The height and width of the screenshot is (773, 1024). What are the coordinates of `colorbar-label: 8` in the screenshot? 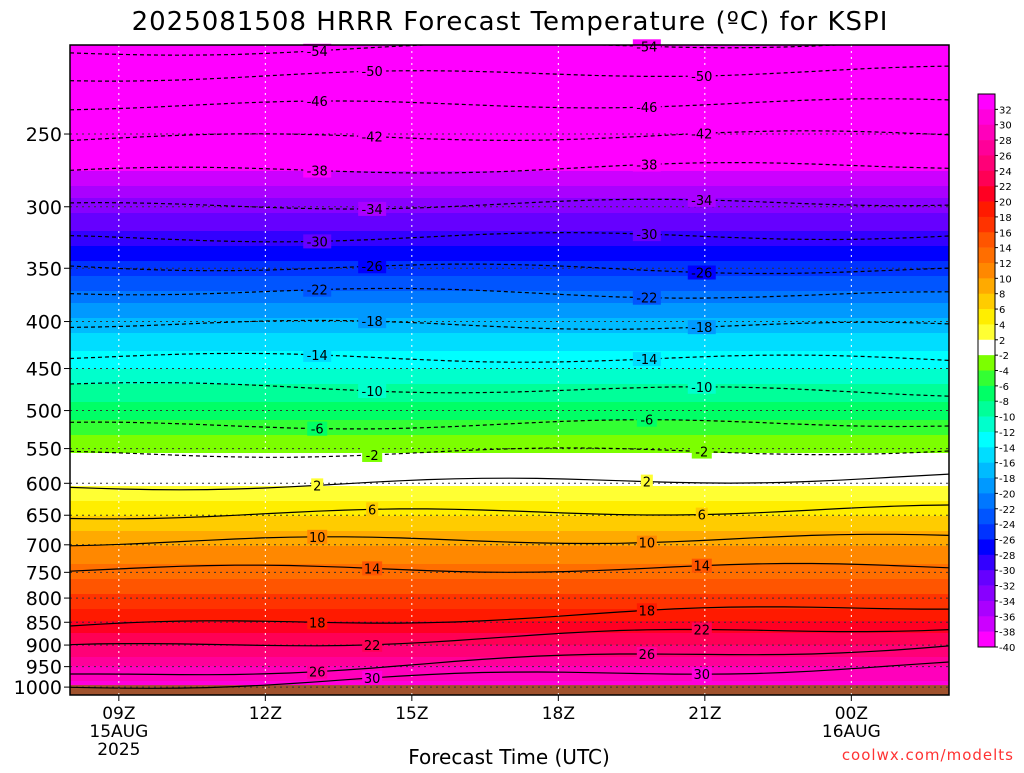 It's located at (1002, 295).